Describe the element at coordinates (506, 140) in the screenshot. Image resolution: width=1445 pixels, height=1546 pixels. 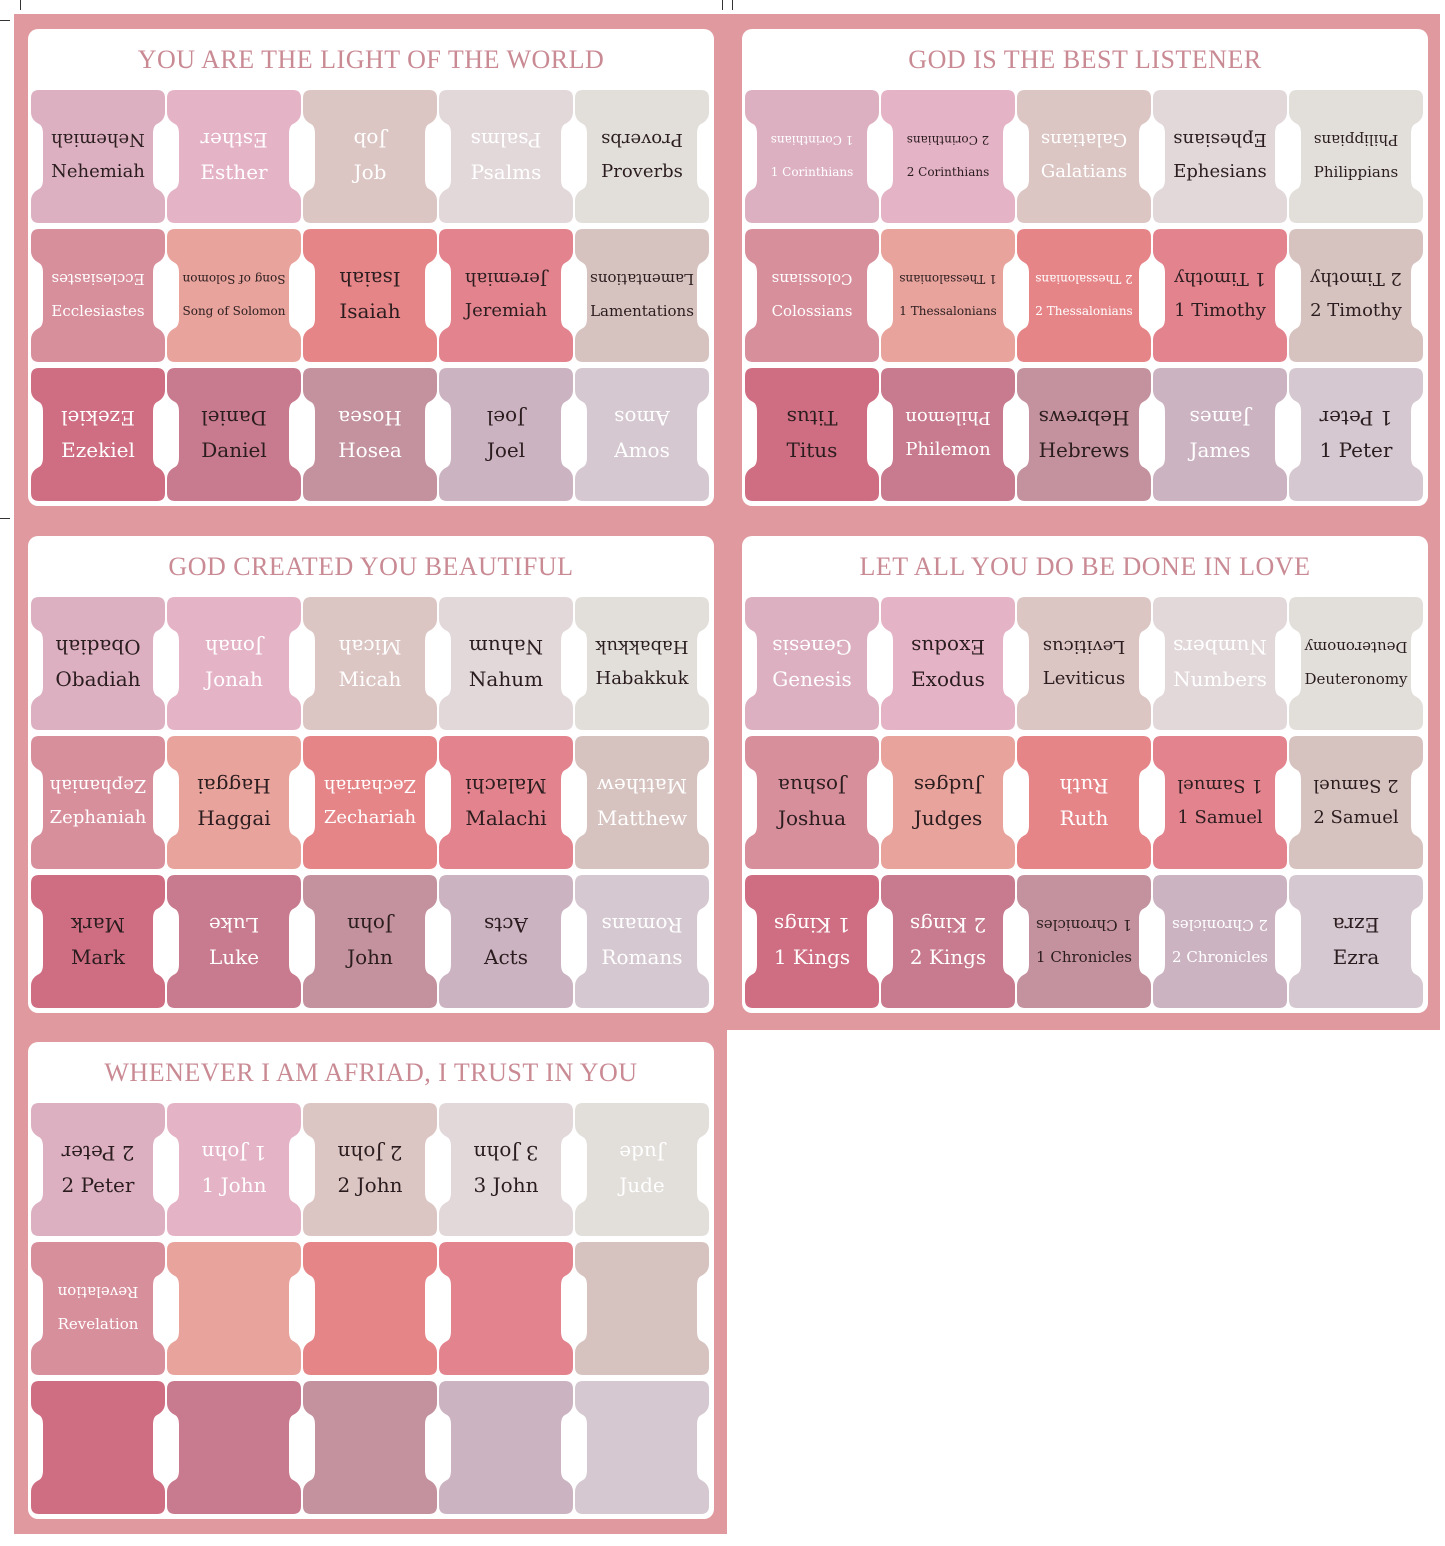
I see `tab-label-inverted: Psalms` at that location.